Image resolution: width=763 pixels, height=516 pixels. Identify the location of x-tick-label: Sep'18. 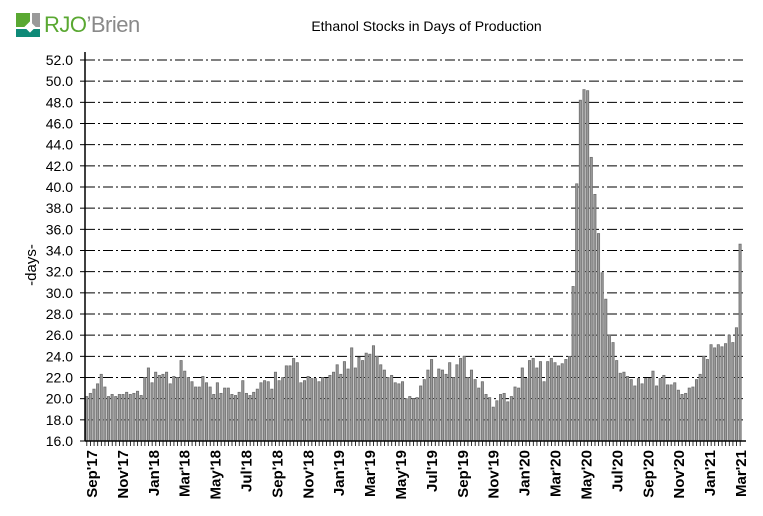
(277, 474).